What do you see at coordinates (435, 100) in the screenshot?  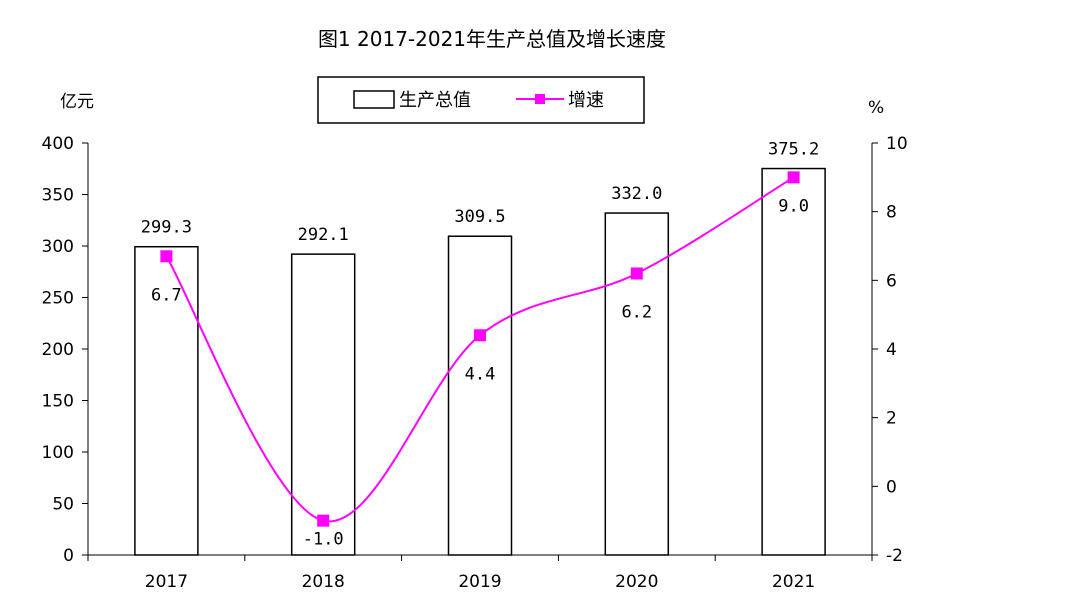 I see `legend-bar-label: 生产总值` at bounding box center [435, 100].